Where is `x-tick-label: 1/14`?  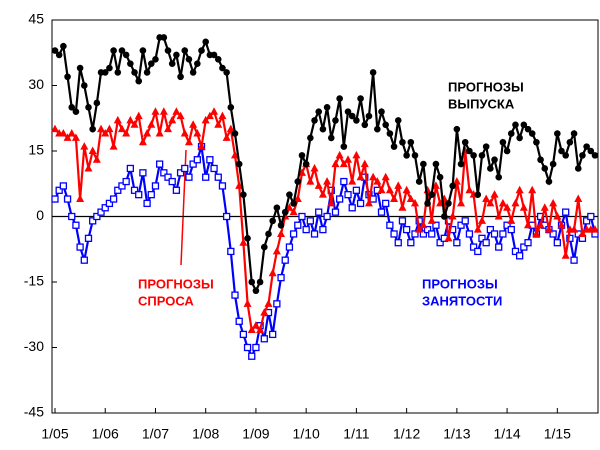
x-tick-label: 1/14 is located at coordinates (506, 434).